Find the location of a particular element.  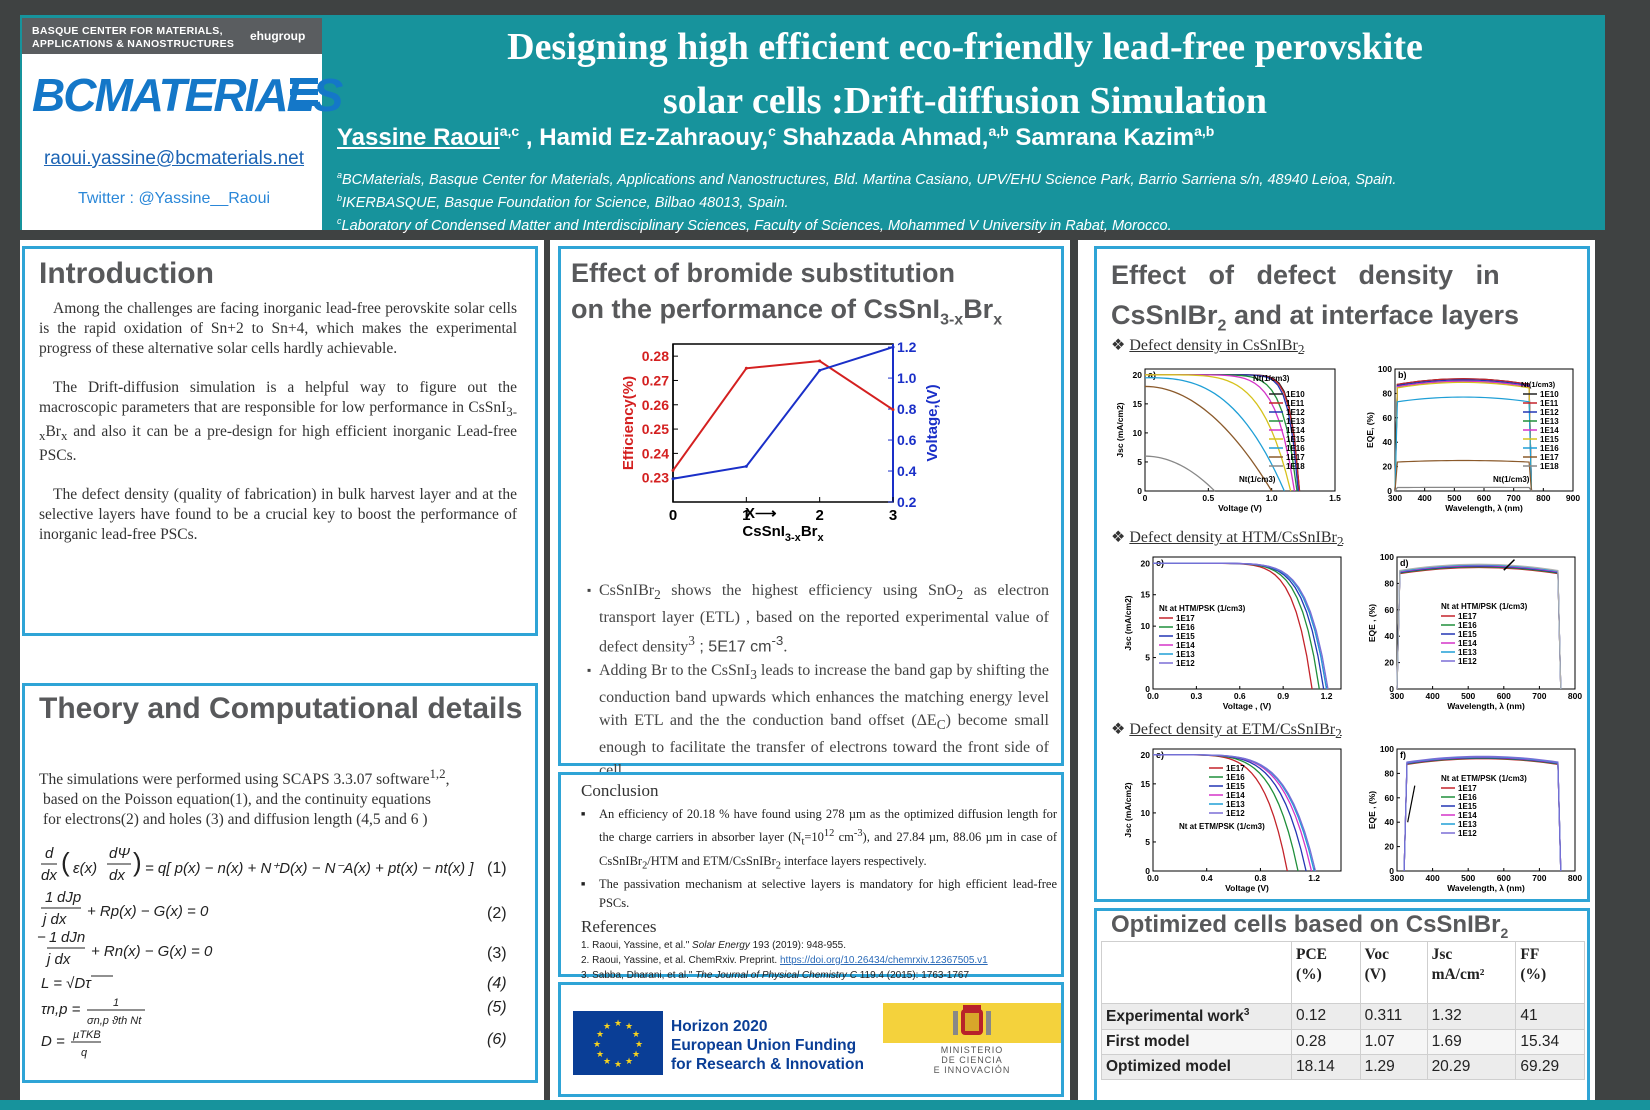

jv-curve-1E17 is located at coordinates (1208, 438).